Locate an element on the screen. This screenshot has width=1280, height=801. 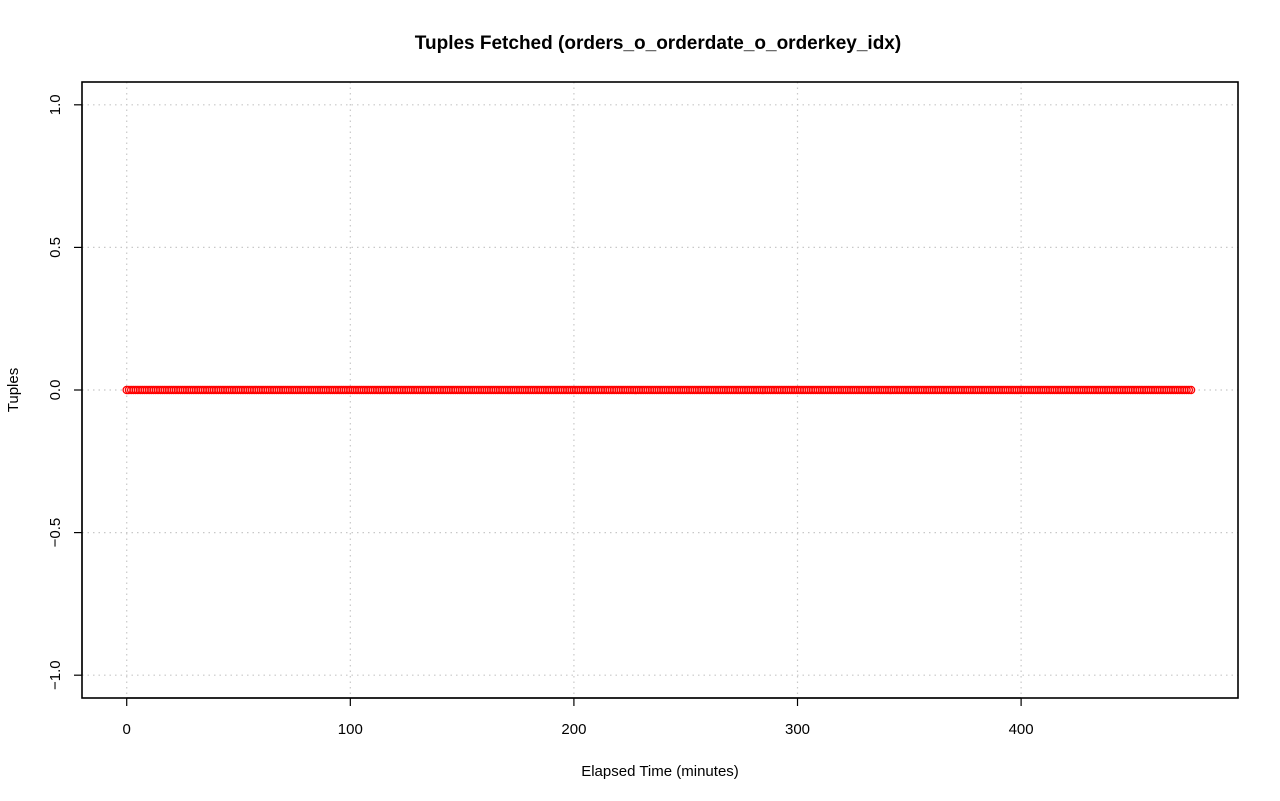
y-tick-label: 0.0 is located at coordinates (55, 390).